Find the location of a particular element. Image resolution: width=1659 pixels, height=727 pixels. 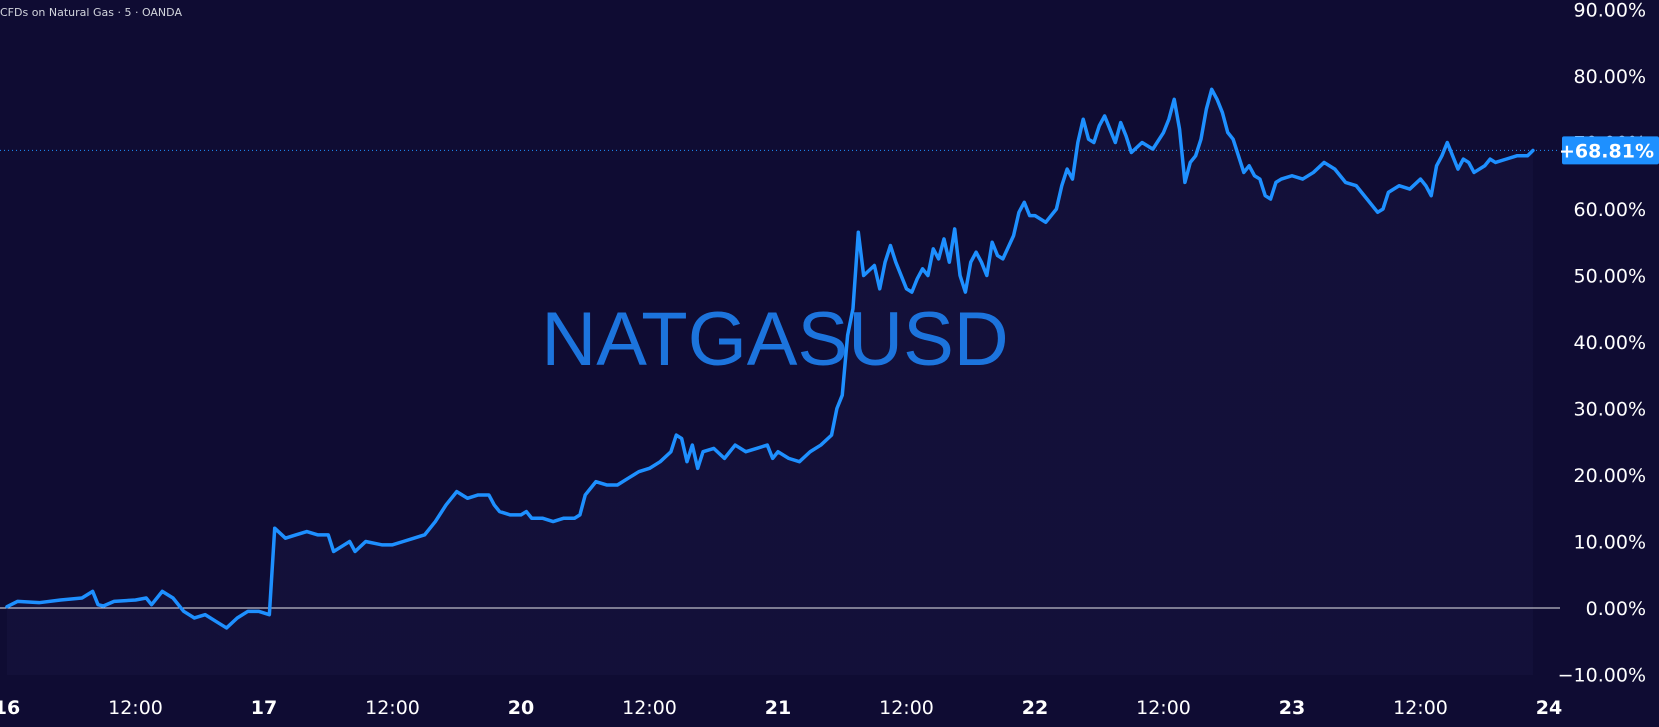

y-tick-label: 80.00% is located at coordinates (1610, 77).